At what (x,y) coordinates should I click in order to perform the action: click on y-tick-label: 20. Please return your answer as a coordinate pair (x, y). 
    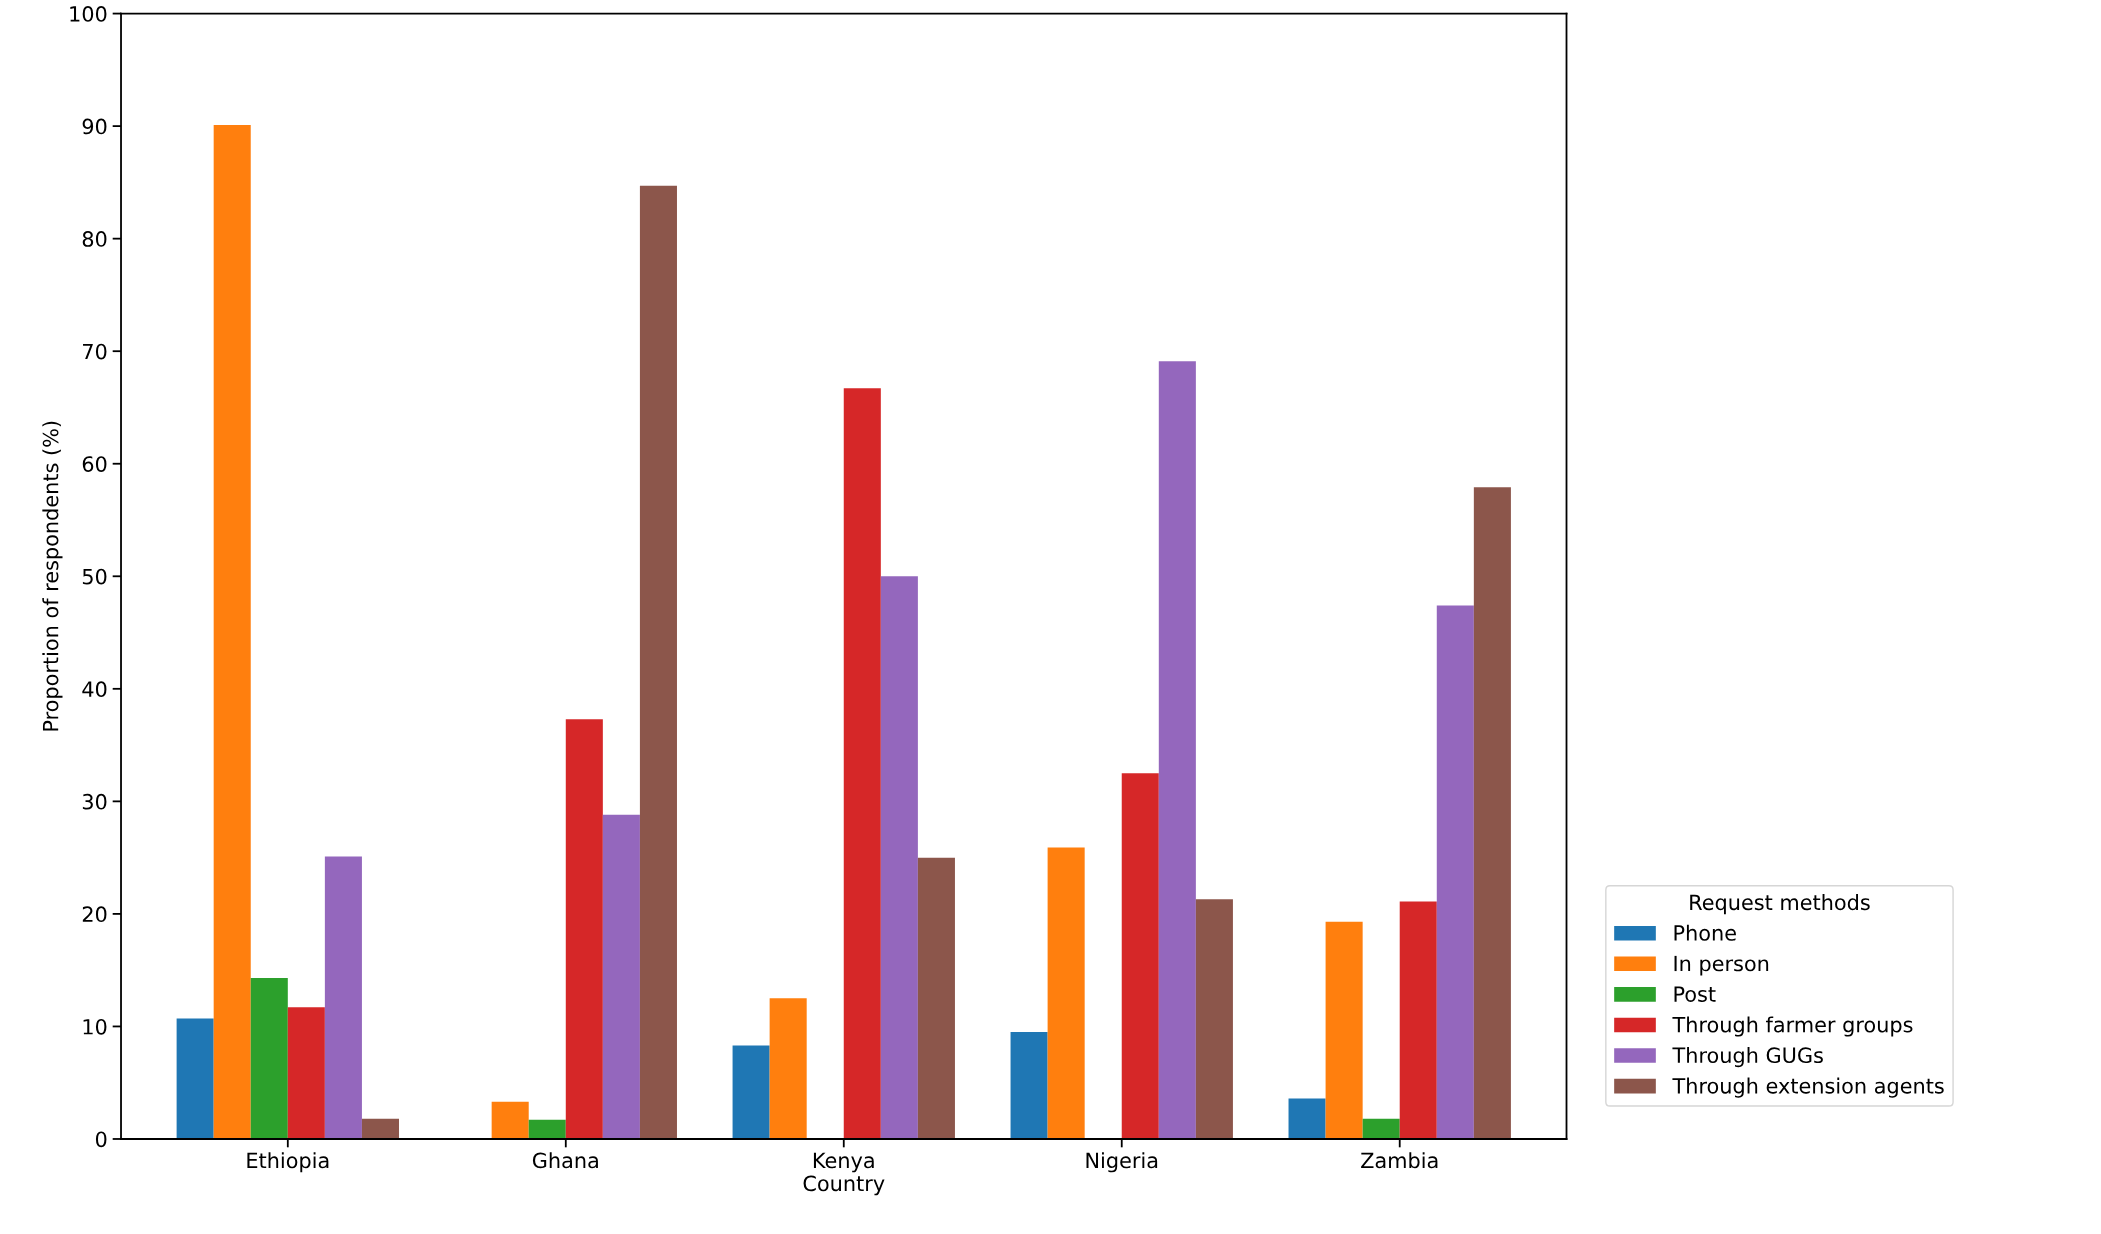
    Looking at the image, I should click on (94, 914).